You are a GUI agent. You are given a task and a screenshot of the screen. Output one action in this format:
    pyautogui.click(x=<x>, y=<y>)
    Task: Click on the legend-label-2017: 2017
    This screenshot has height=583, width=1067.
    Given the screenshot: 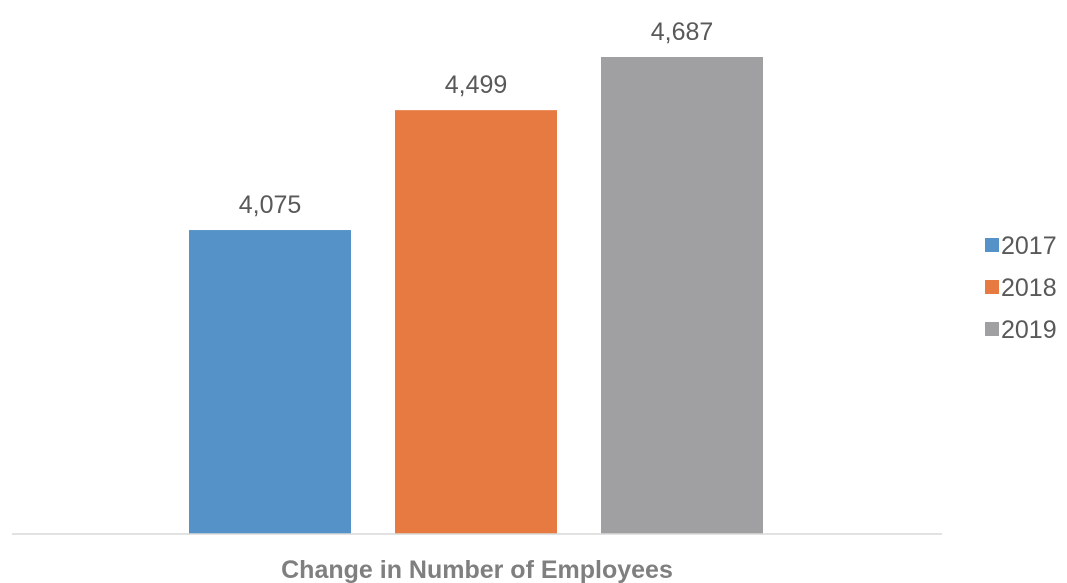 What is the action you would take?
    pyautogui.click(x=1029, y=246)
    